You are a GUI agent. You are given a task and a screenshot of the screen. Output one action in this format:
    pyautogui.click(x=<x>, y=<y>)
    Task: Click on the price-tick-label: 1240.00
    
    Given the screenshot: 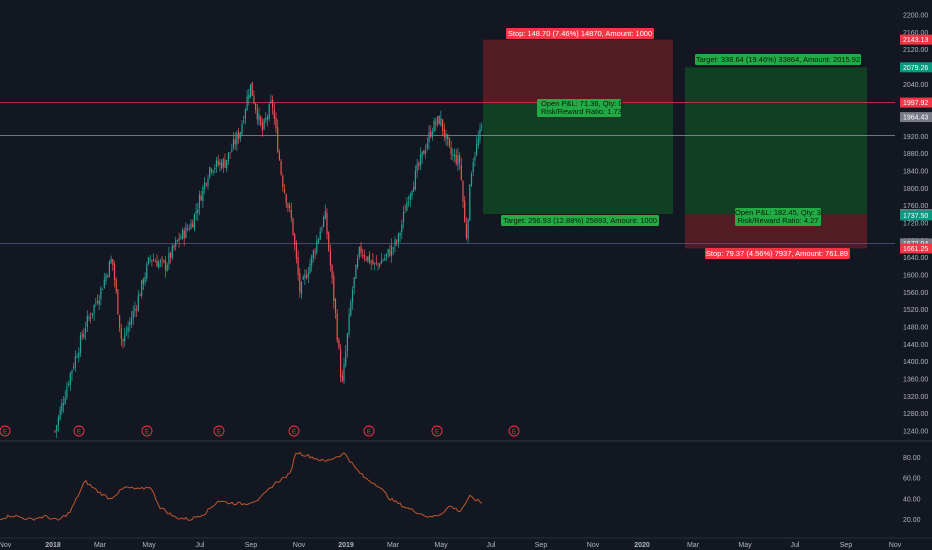 What is the action you would take?
    pyautogui.click(x=915, y=432)
    